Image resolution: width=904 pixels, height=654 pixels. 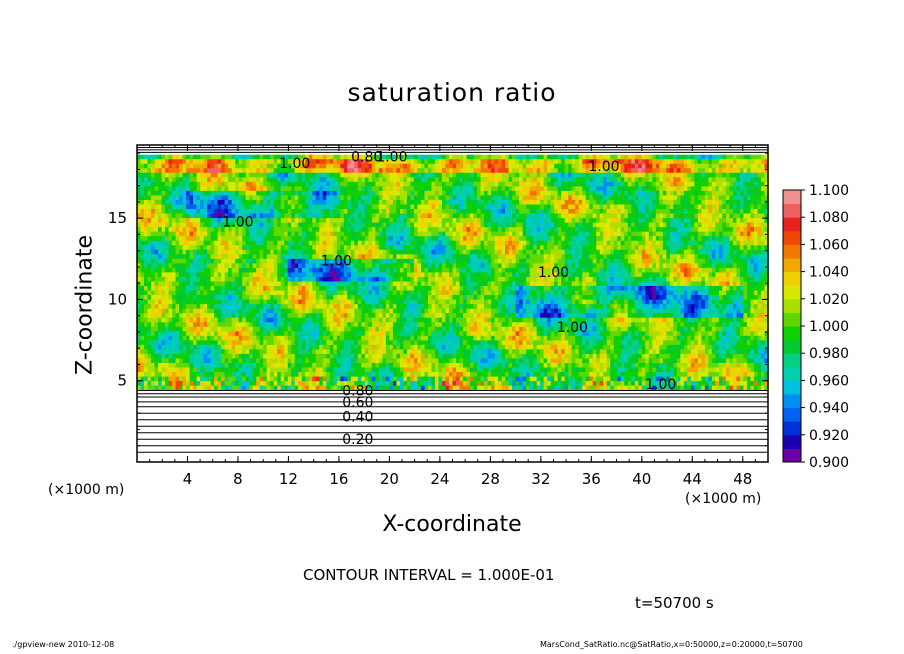 I want to click on x-tick-label: 36, so click(x=591, y=479).